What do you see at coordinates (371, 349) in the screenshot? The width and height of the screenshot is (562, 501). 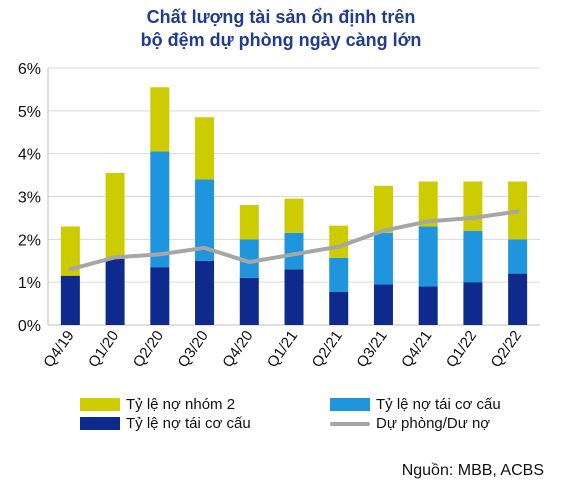 I see `x-tick-label: Q3/21` at bounding box center [371, 349].